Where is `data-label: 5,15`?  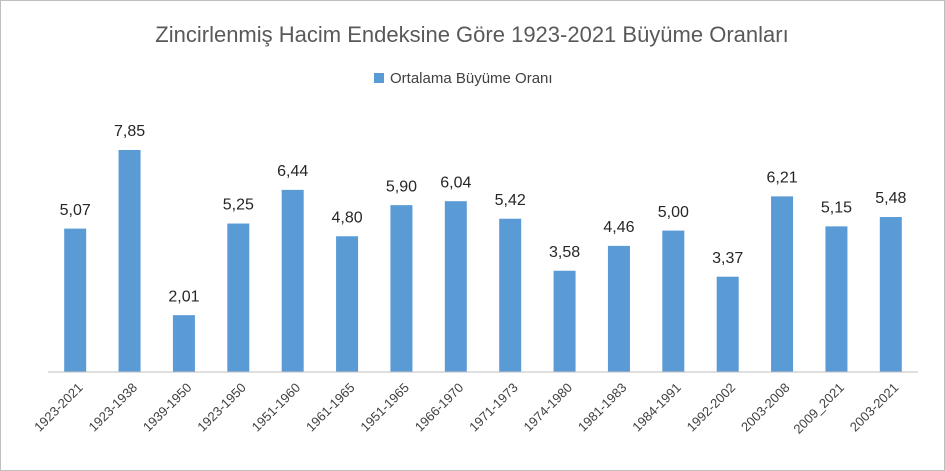
data-label: 5,15 is located at coordinates (836, 208).